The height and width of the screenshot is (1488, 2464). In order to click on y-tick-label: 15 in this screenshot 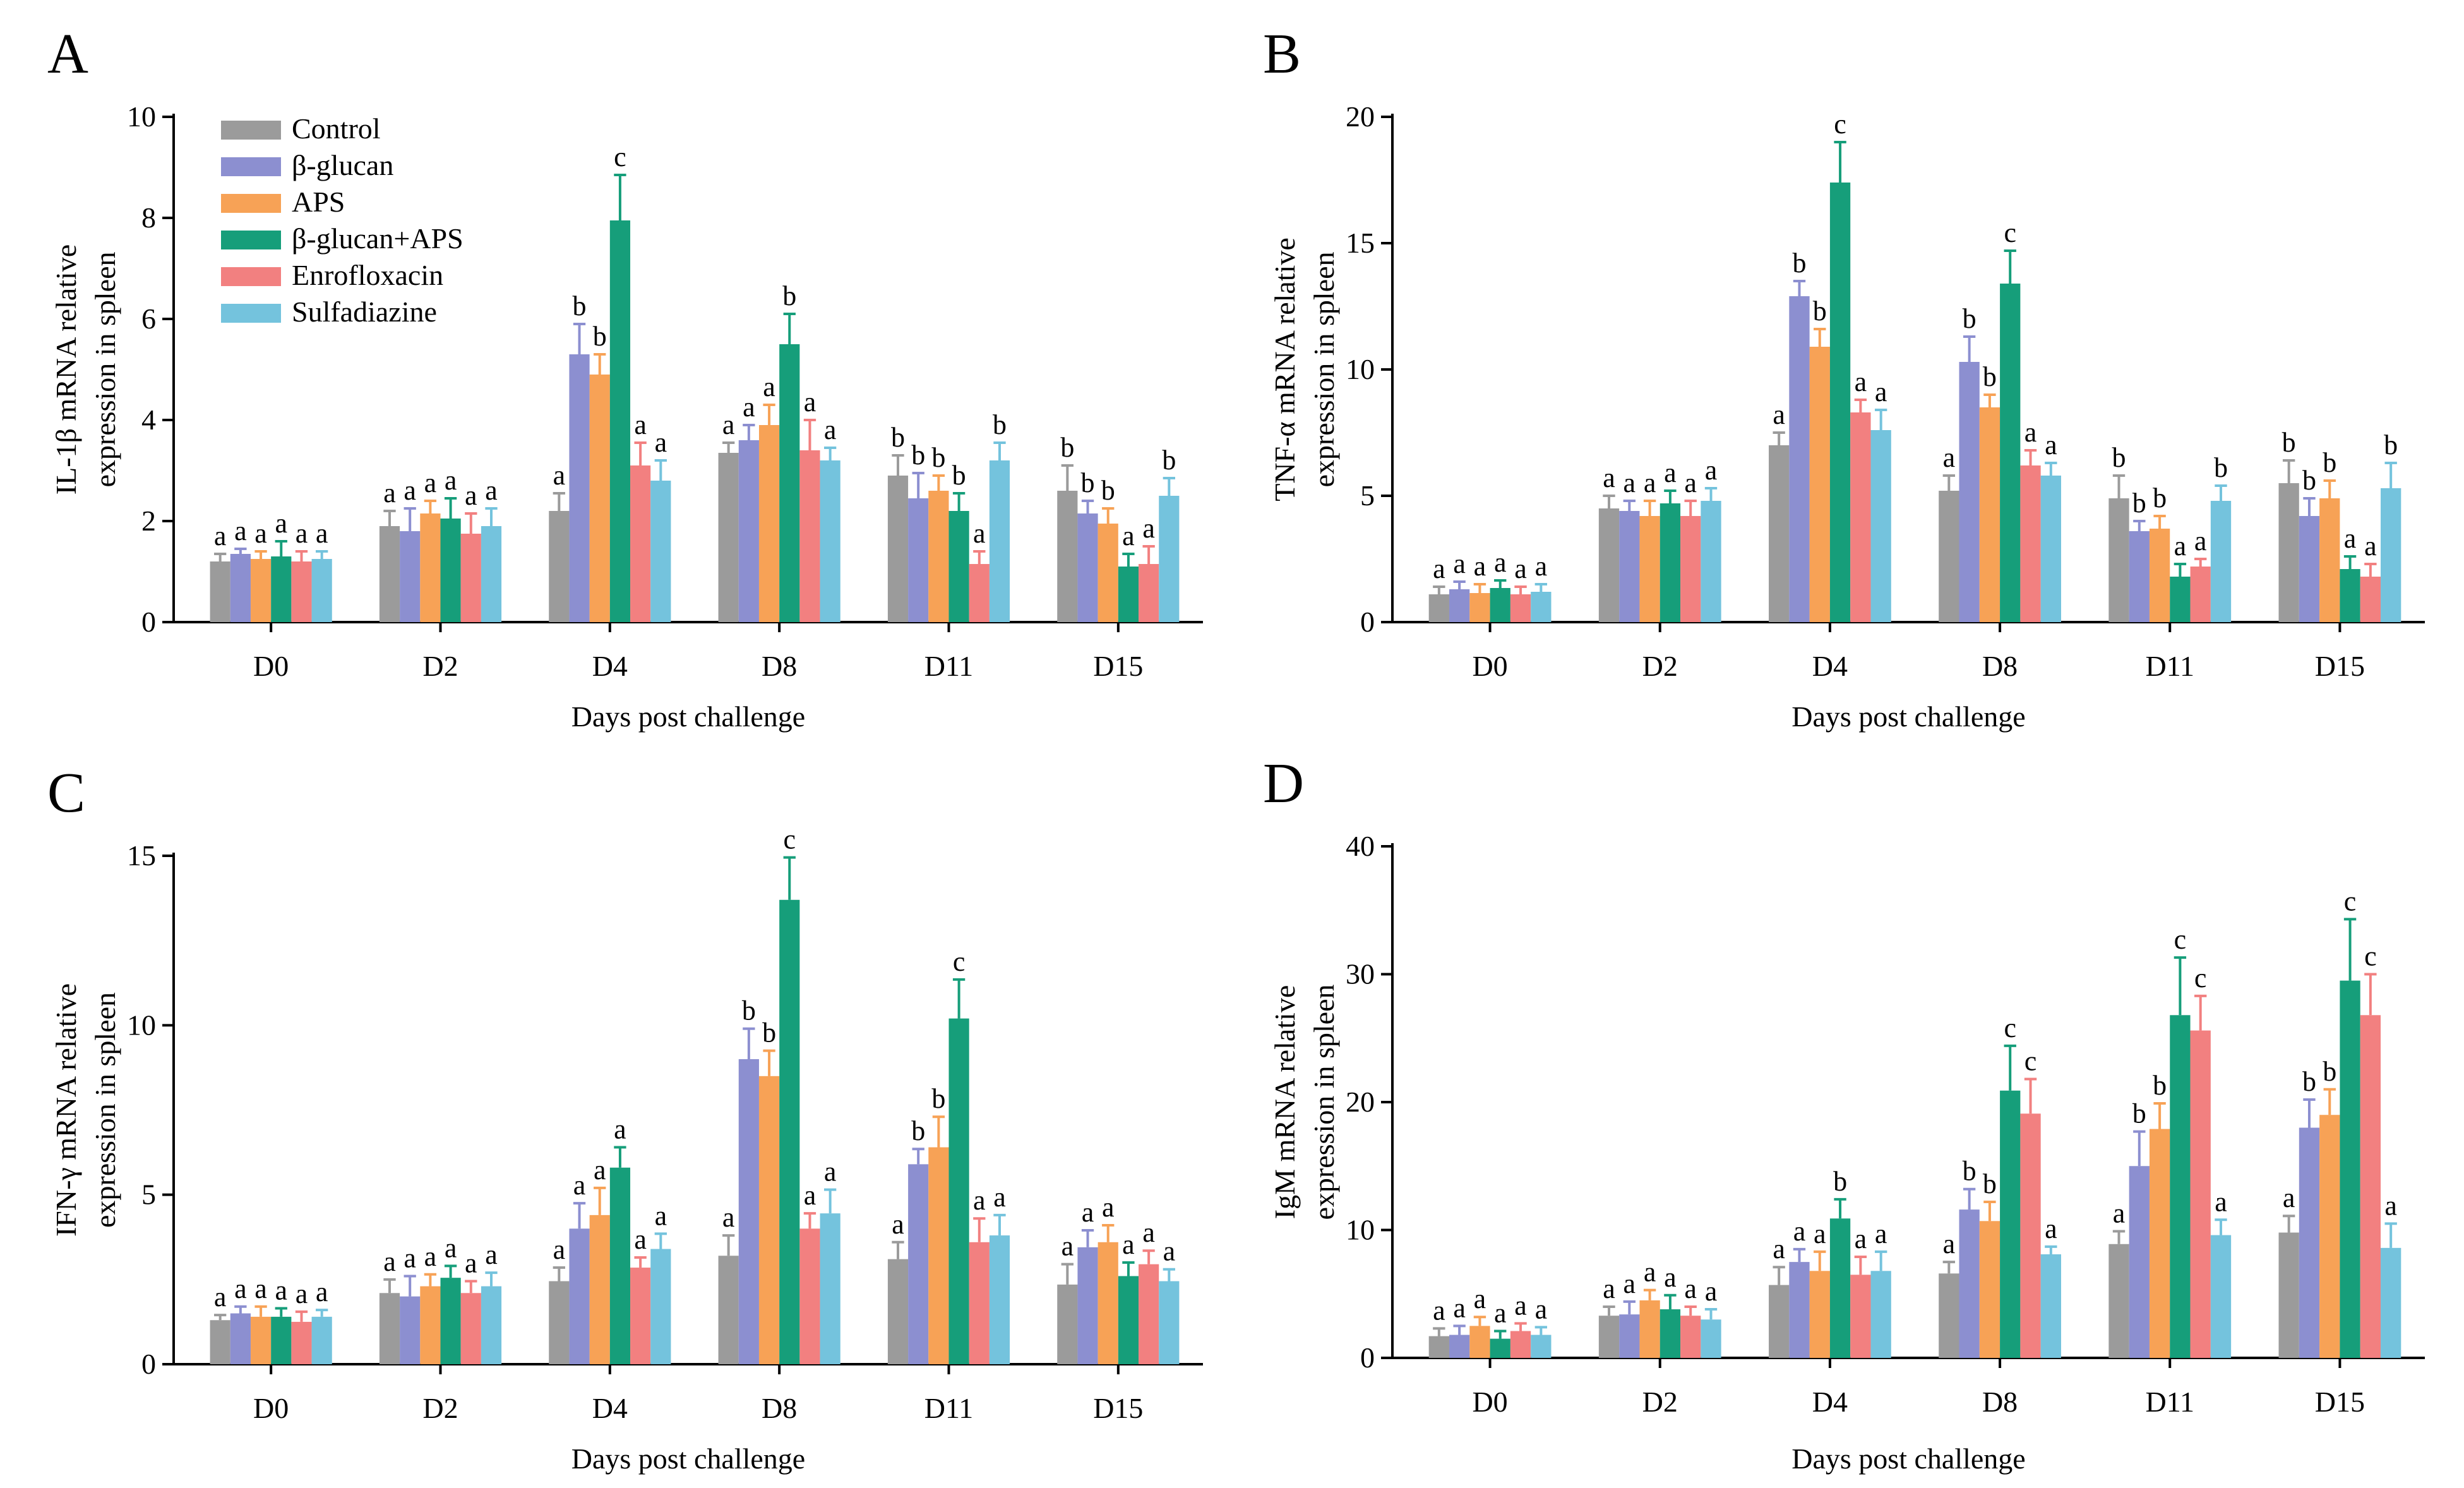, I will do `click(1360, 243)`.